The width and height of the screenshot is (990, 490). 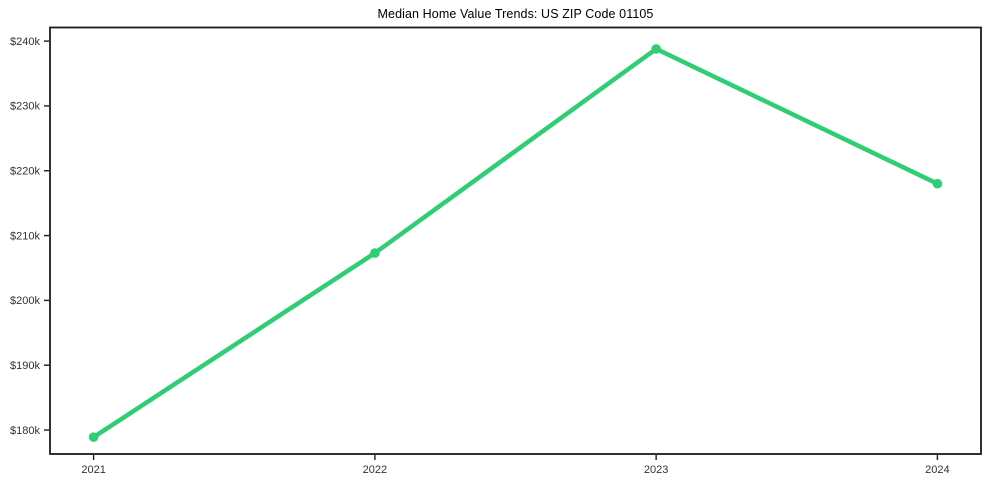 I want to click on x-axis-tick-label: 2022, so click(x=375, y=470).